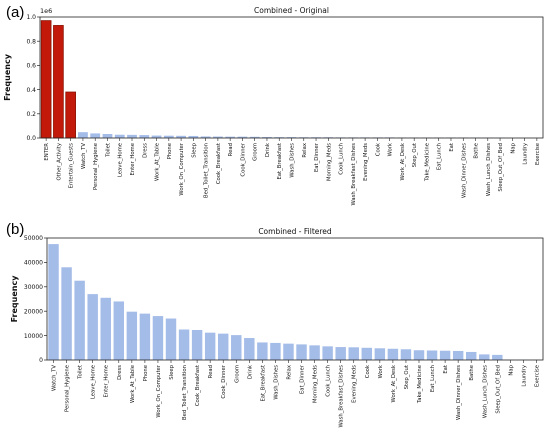  What do you see at coordinates (329, 162) in the screenshot?
I see `x-tick-label: Morning_Meds` at bounding box center [329, 162].